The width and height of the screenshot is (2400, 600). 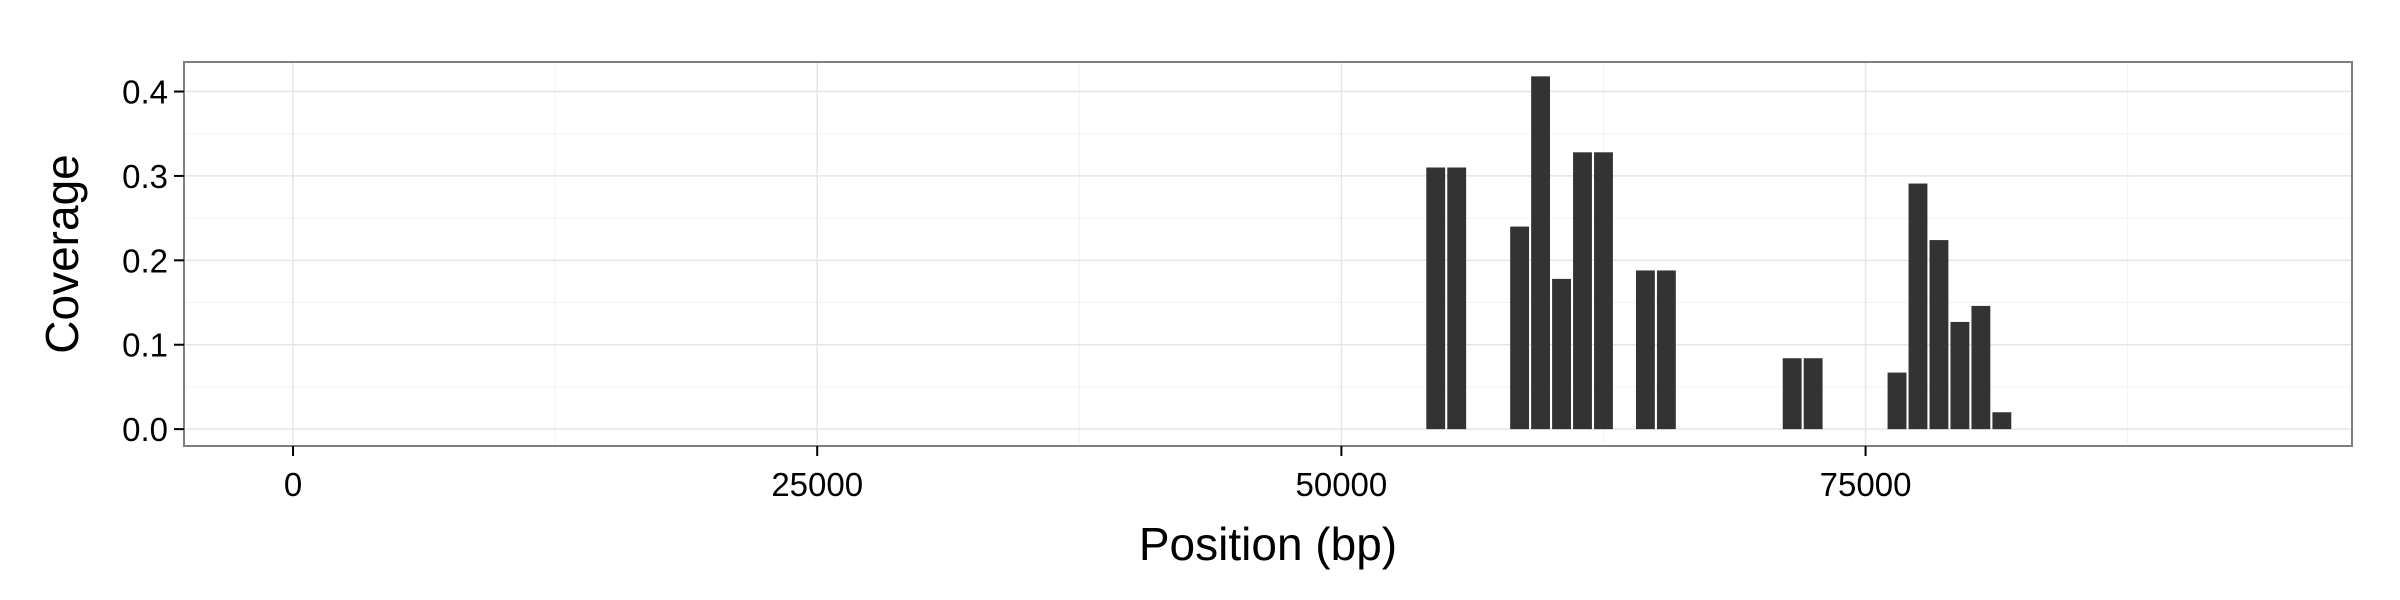 What do you see at coordinates (145, 176) in the screenshot?
I see `y-tick-label: 0.3` at bounding box center [145, 176].